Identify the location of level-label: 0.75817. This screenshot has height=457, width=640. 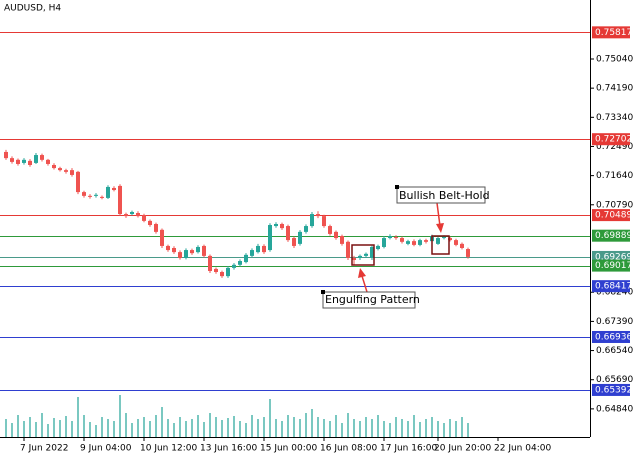
(613, 33).